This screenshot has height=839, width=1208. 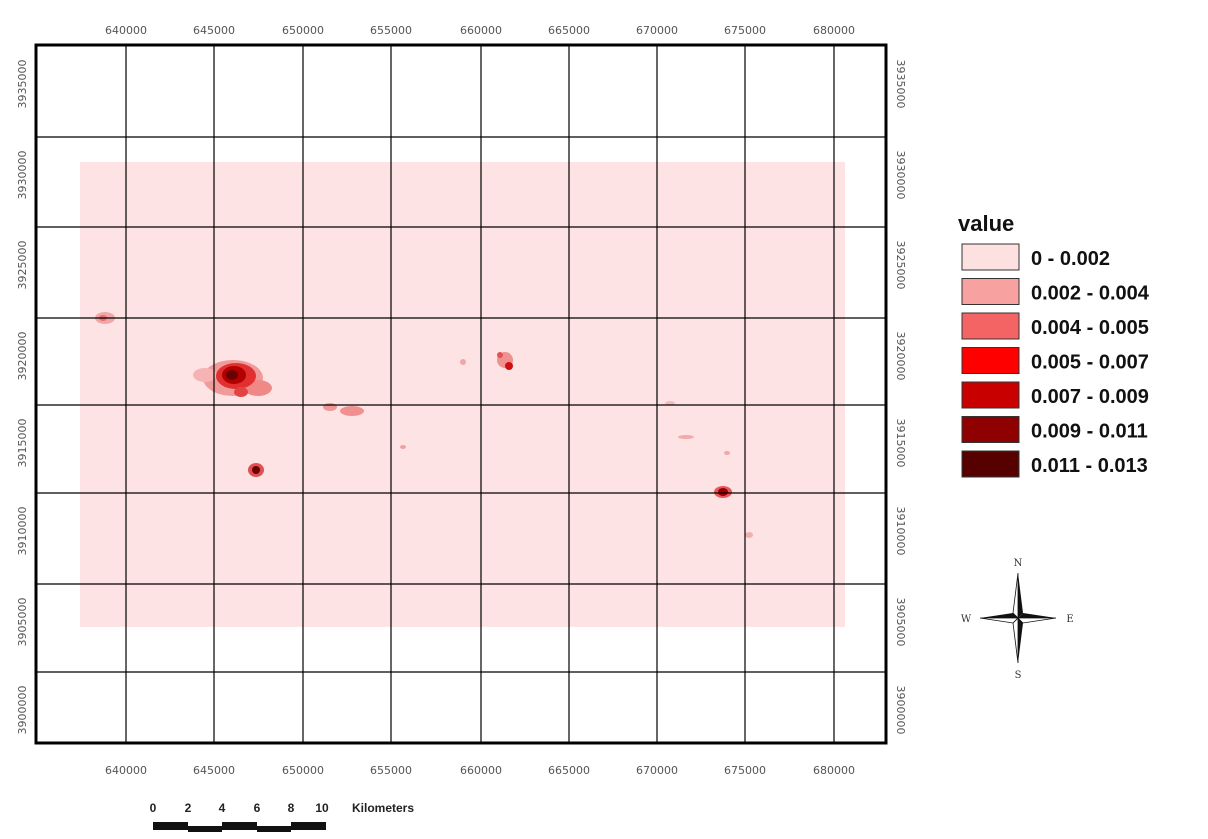 What do you see at coordinates (214, 770) in the screenshot?
I see `x-tick-label-bottom: 645000` at bounding box center [214, 770].